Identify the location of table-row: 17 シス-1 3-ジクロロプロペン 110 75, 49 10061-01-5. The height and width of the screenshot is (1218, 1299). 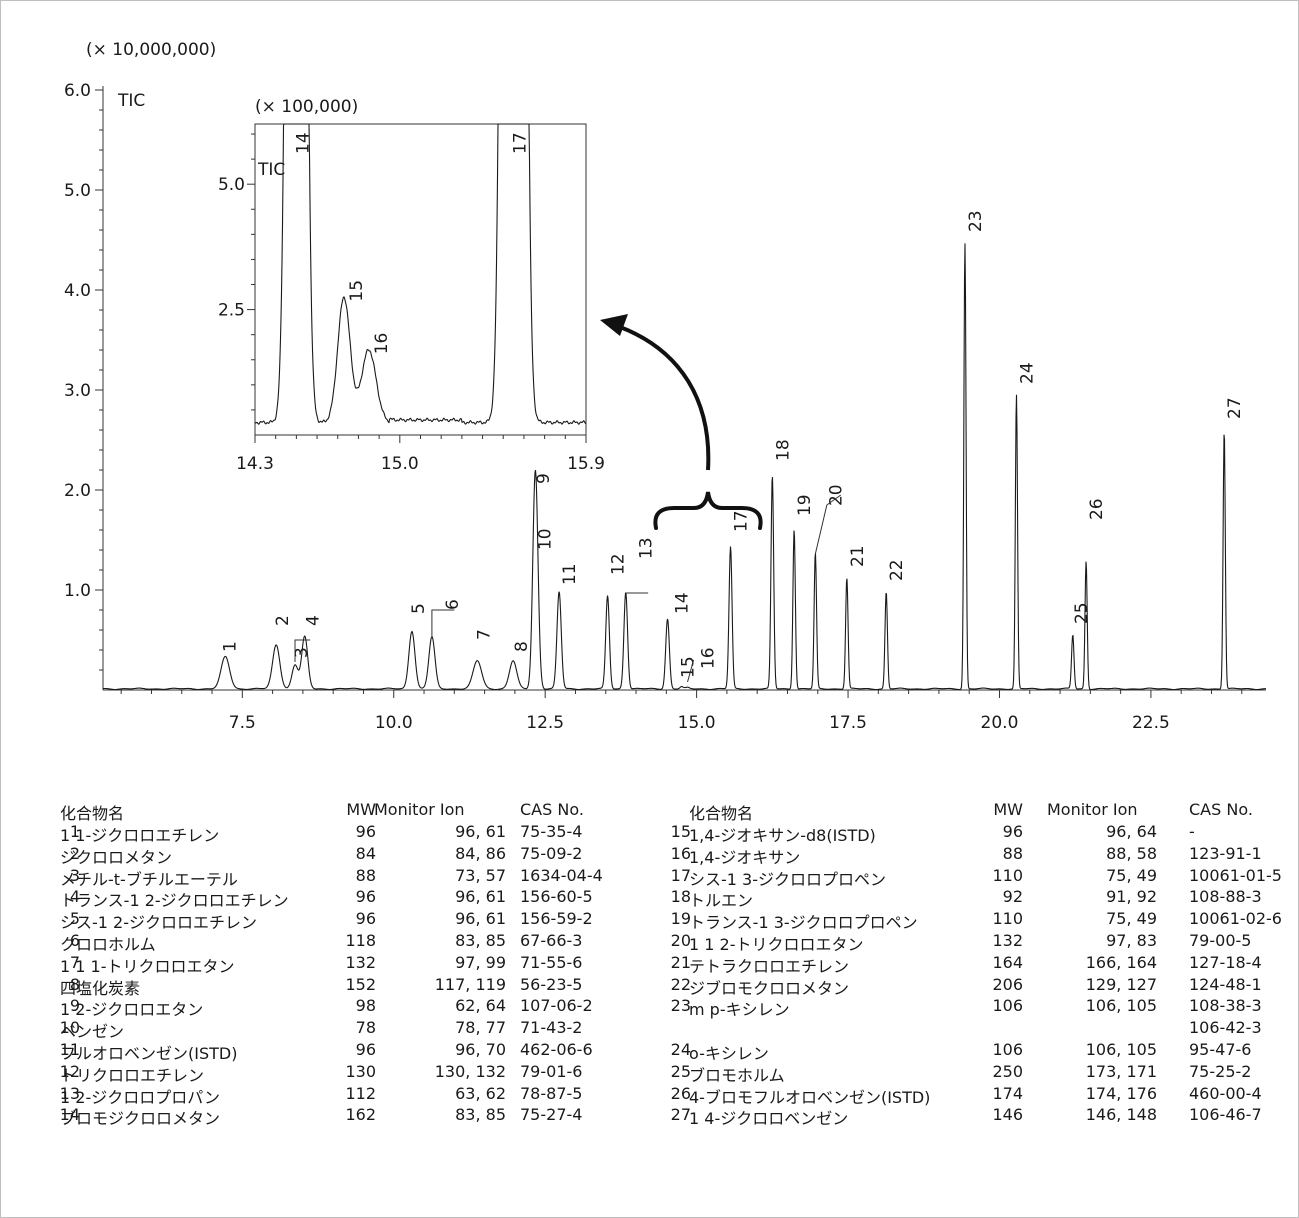
(982, 877).